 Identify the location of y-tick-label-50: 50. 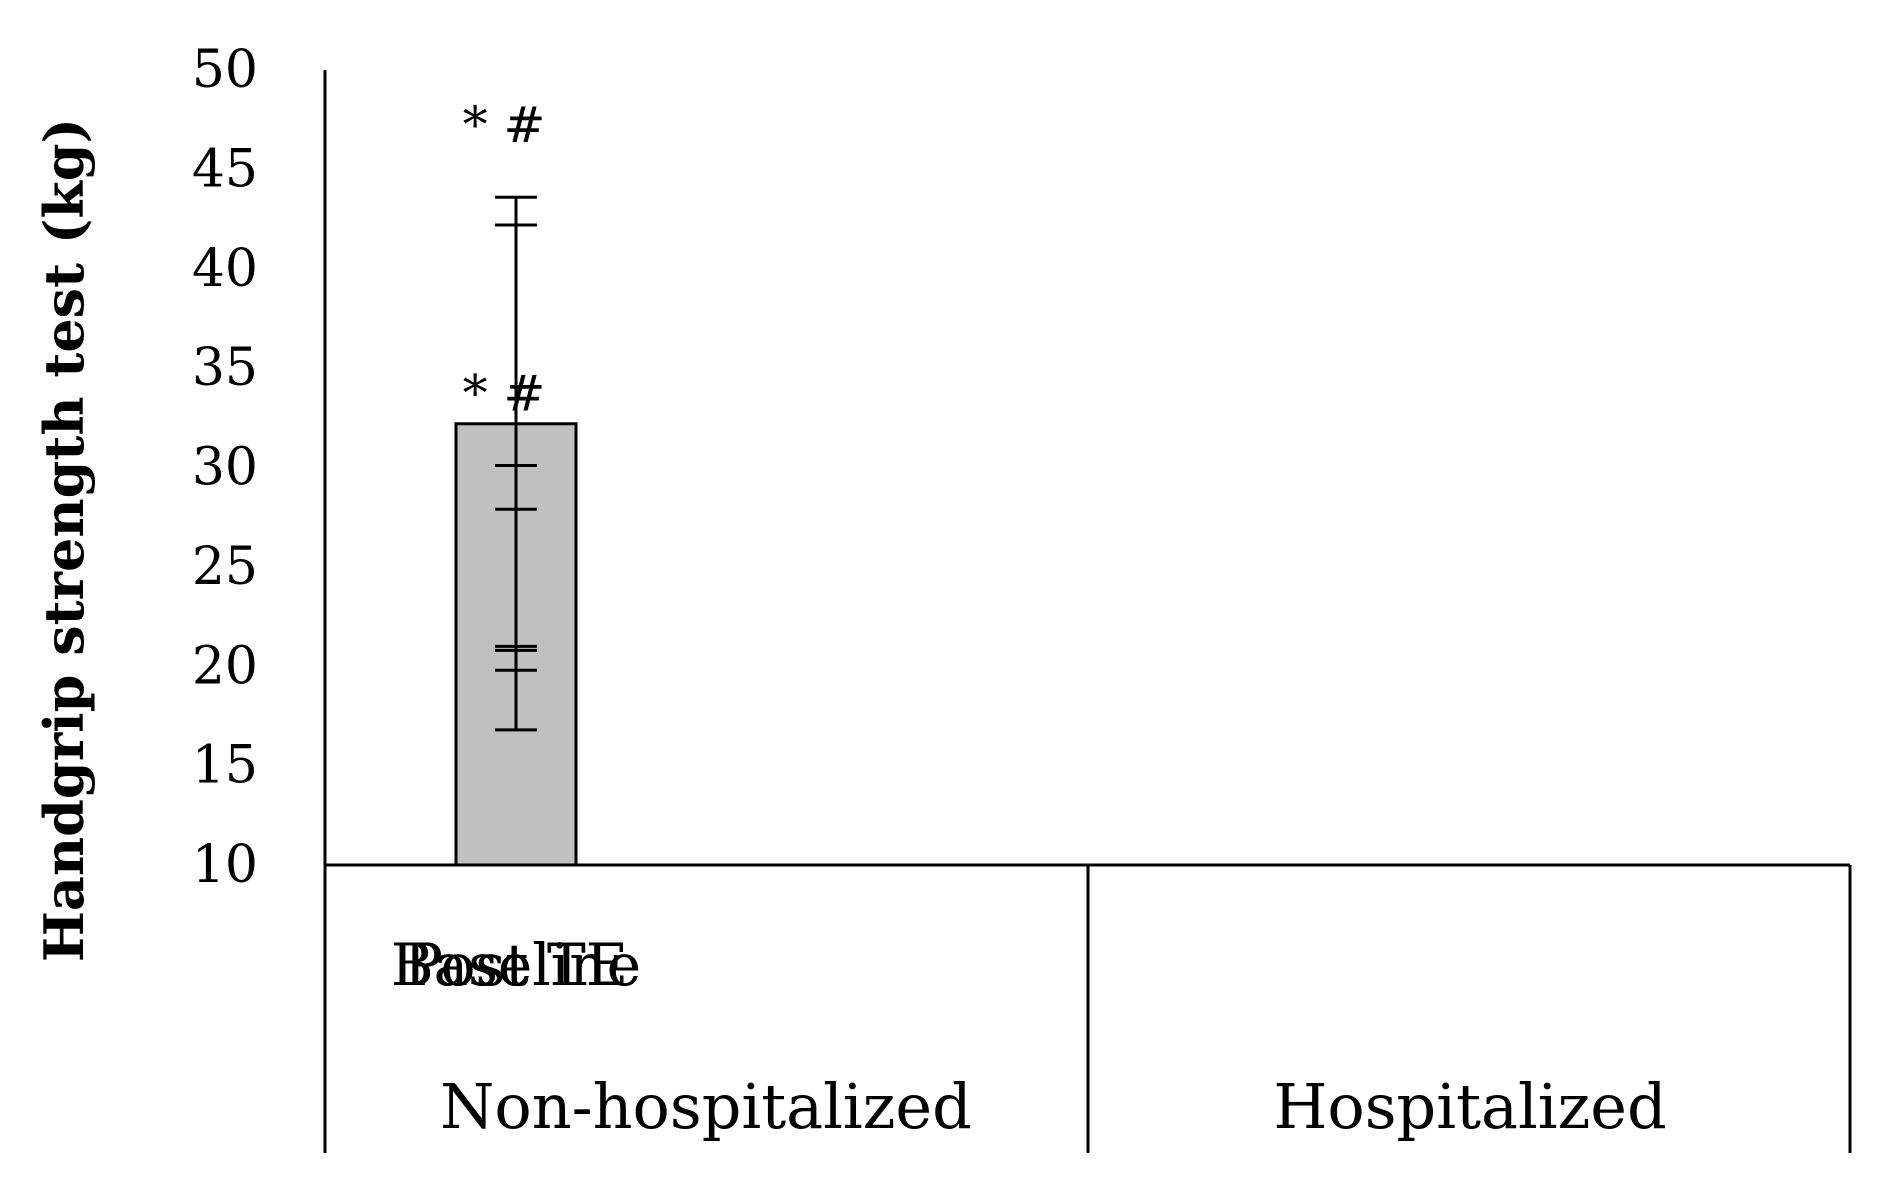
(225, 70).